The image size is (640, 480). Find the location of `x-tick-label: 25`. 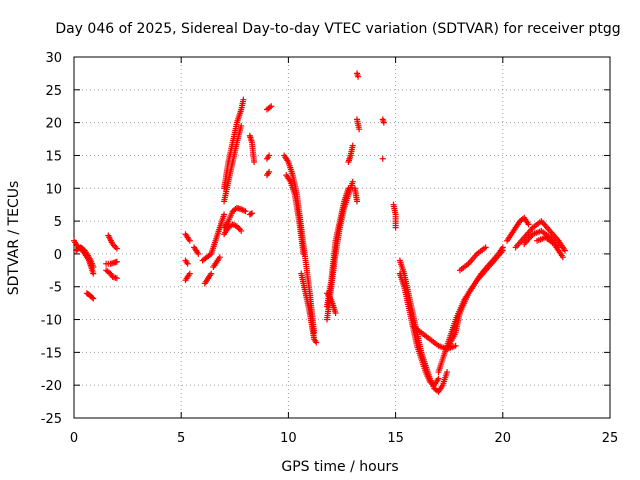

x-tick-label: 25 is located at coordinates (610, 438).